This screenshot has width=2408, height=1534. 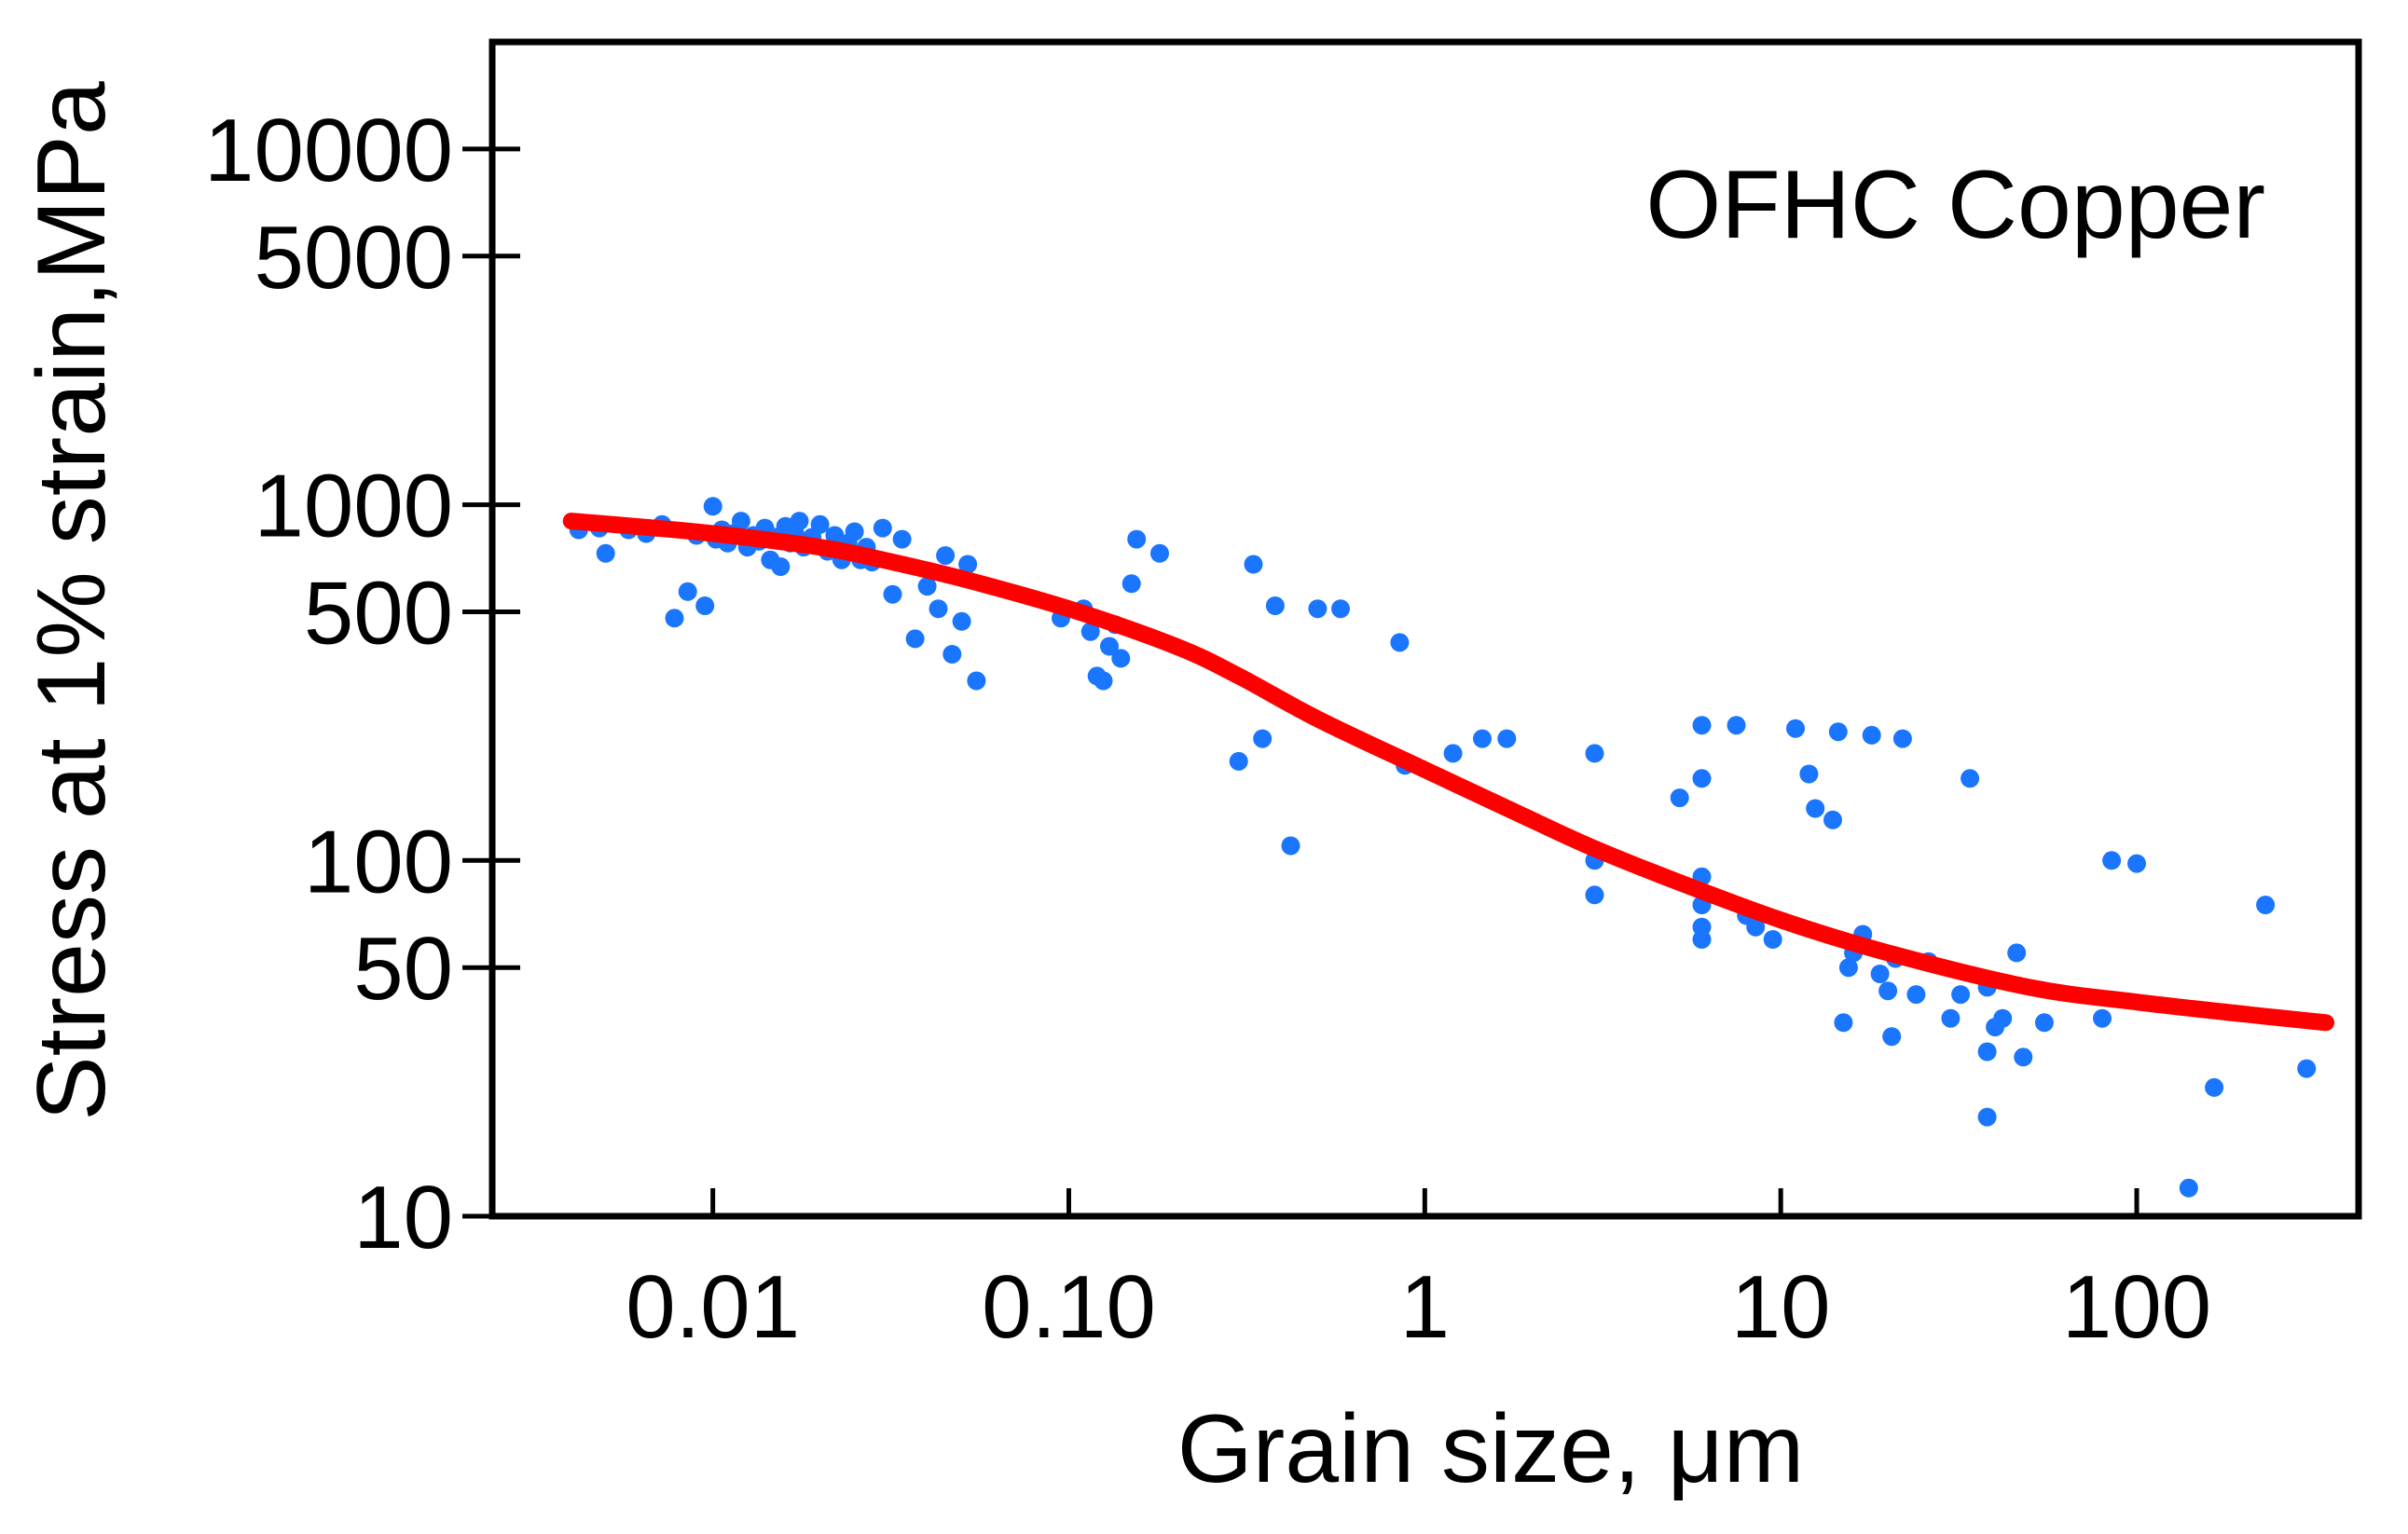 What do you see at coordinates (1069, 1307) in the screenshot?
I see `x-tick-label: 0.10` at bounding box center [1069, 1307].